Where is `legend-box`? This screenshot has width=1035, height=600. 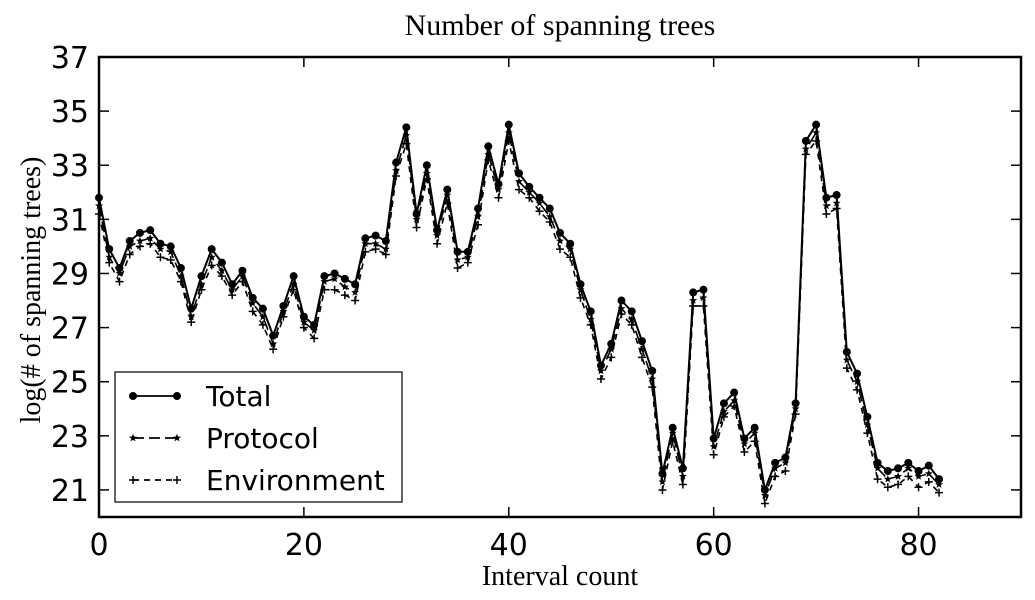 legend-box is located at coordinates (258, 437).